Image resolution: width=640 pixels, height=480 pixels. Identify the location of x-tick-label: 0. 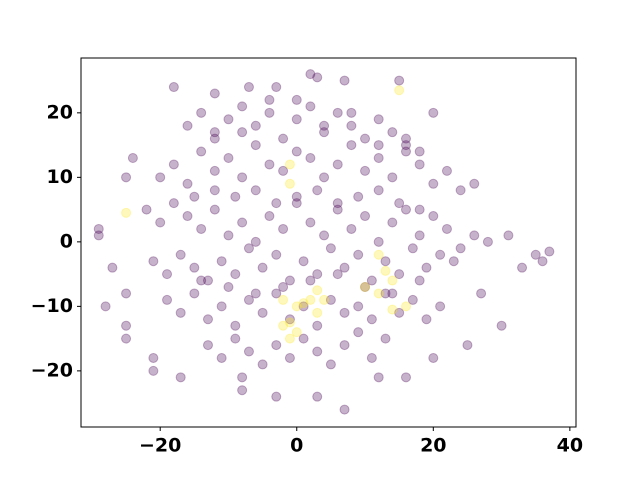
(296, 446).